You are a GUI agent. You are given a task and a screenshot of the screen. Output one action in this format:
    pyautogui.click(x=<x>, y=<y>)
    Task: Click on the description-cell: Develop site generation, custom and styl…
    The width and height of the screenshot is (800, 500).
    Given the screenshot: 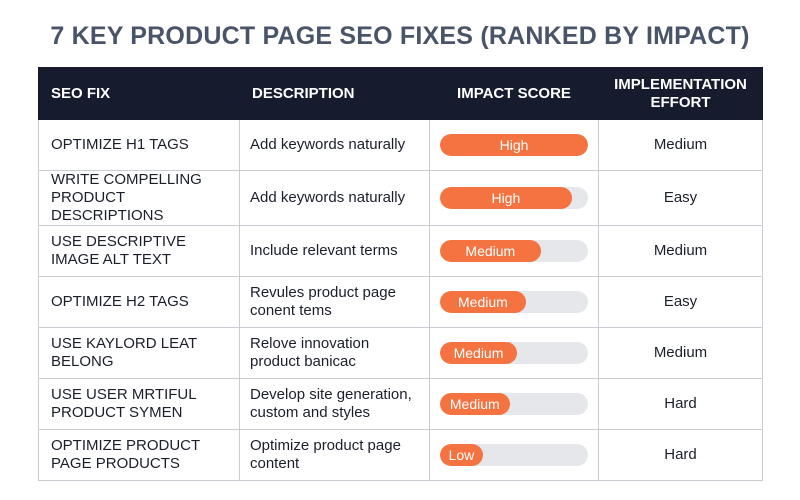 What is the action you would take?
    pyautogui.click(x=334, y=404)
    